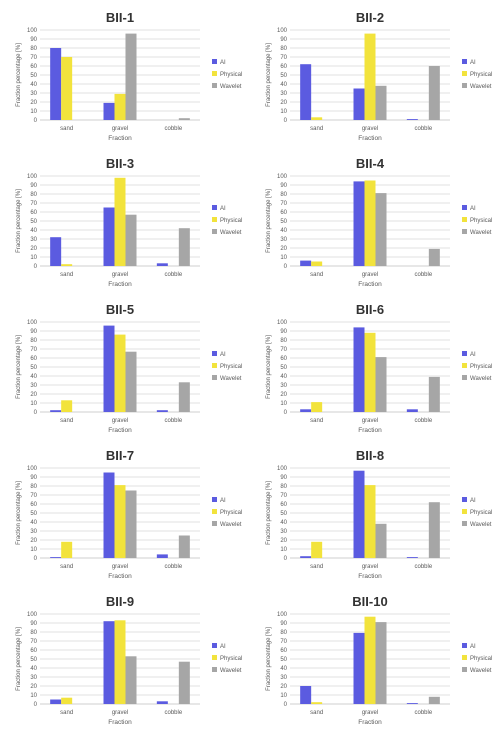 Image resolution: width=500 pixels, height=737 pixels. What do you see at coordinates (120, 163) in the screenshot?
I see `chart-title: BII-3` at bounding box center [120, 163].